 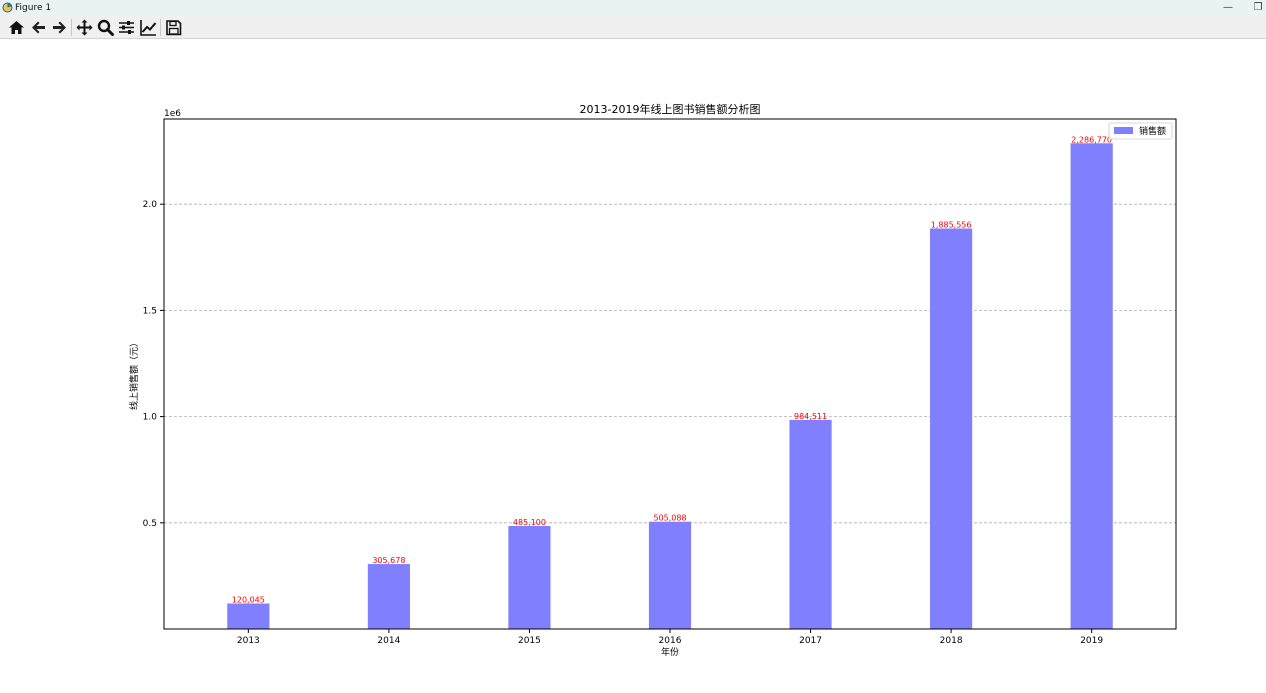 What do you see at coordinates (670, 575) in the screenshot?
I see `bar-2016` at bounding box center [670, 575].